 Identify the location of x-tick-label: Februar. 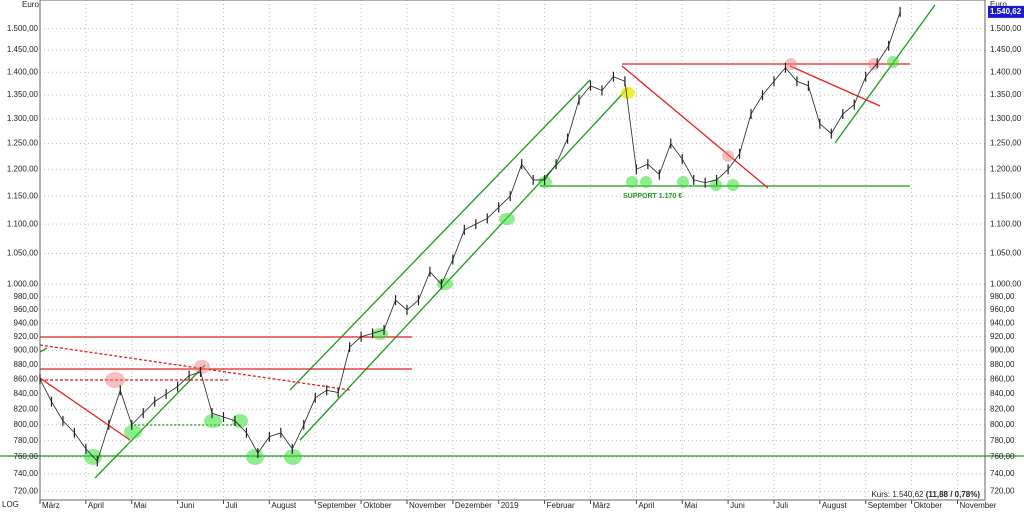
(561, 505).